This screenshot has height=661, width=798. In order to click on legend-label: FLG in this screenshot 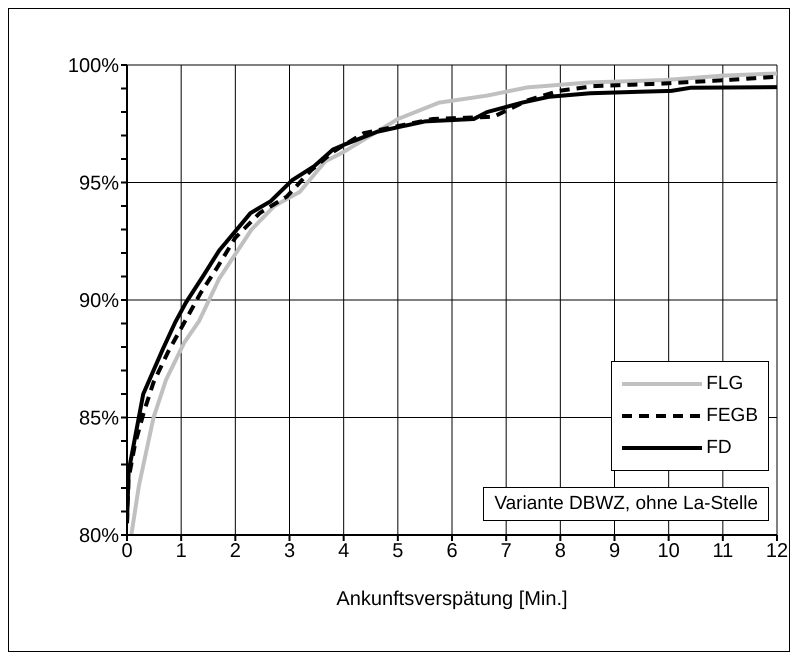, I will do `click(725, 384)`.